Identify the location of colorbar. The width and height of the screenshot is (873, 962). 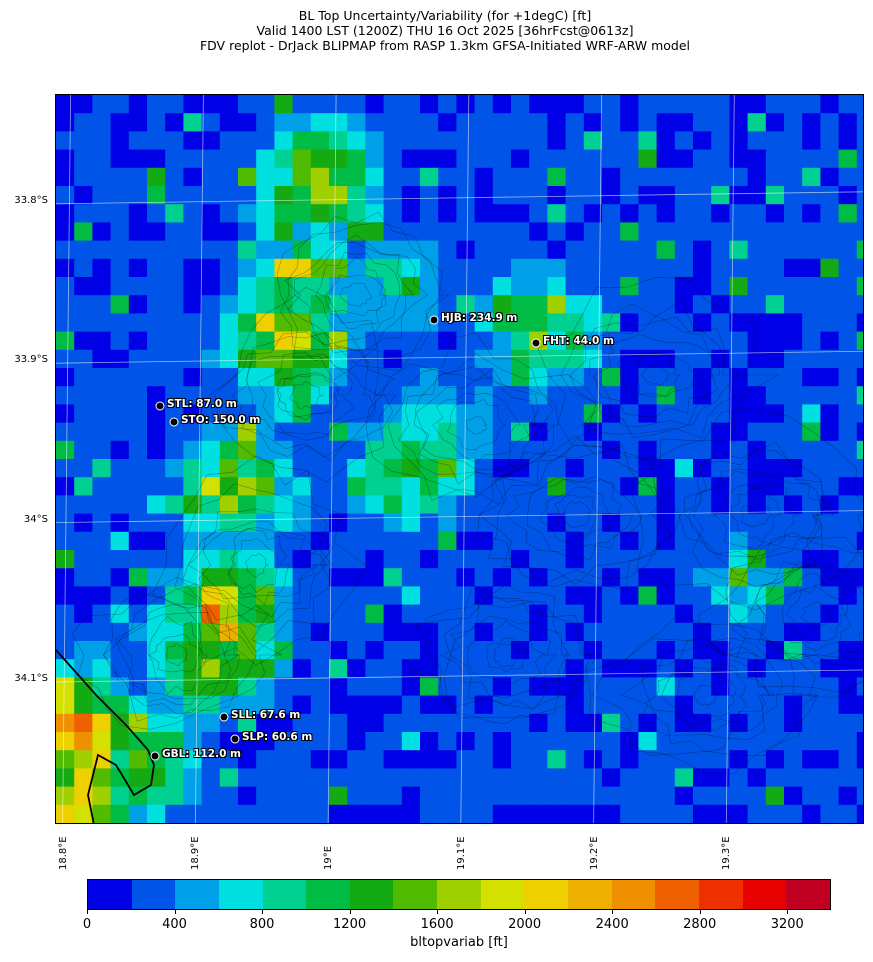
(459, 894).